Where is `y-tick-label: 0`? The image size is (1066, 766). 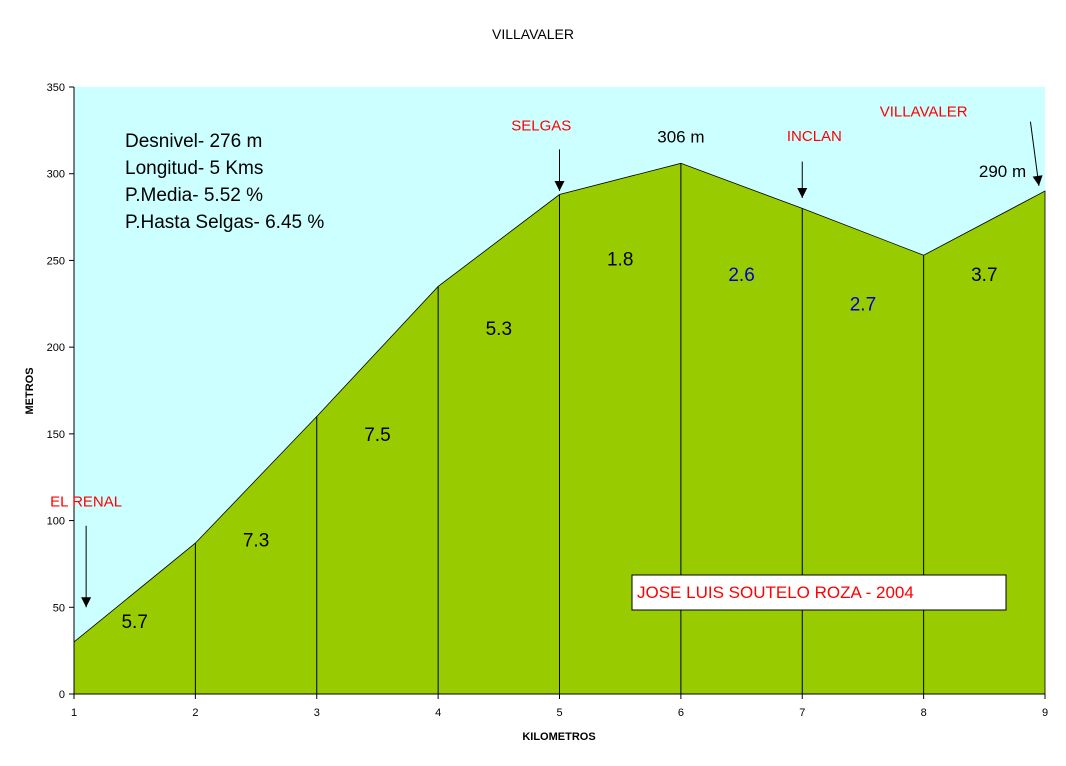
y-tick-label: 0 is located at coordinates (62, 695).